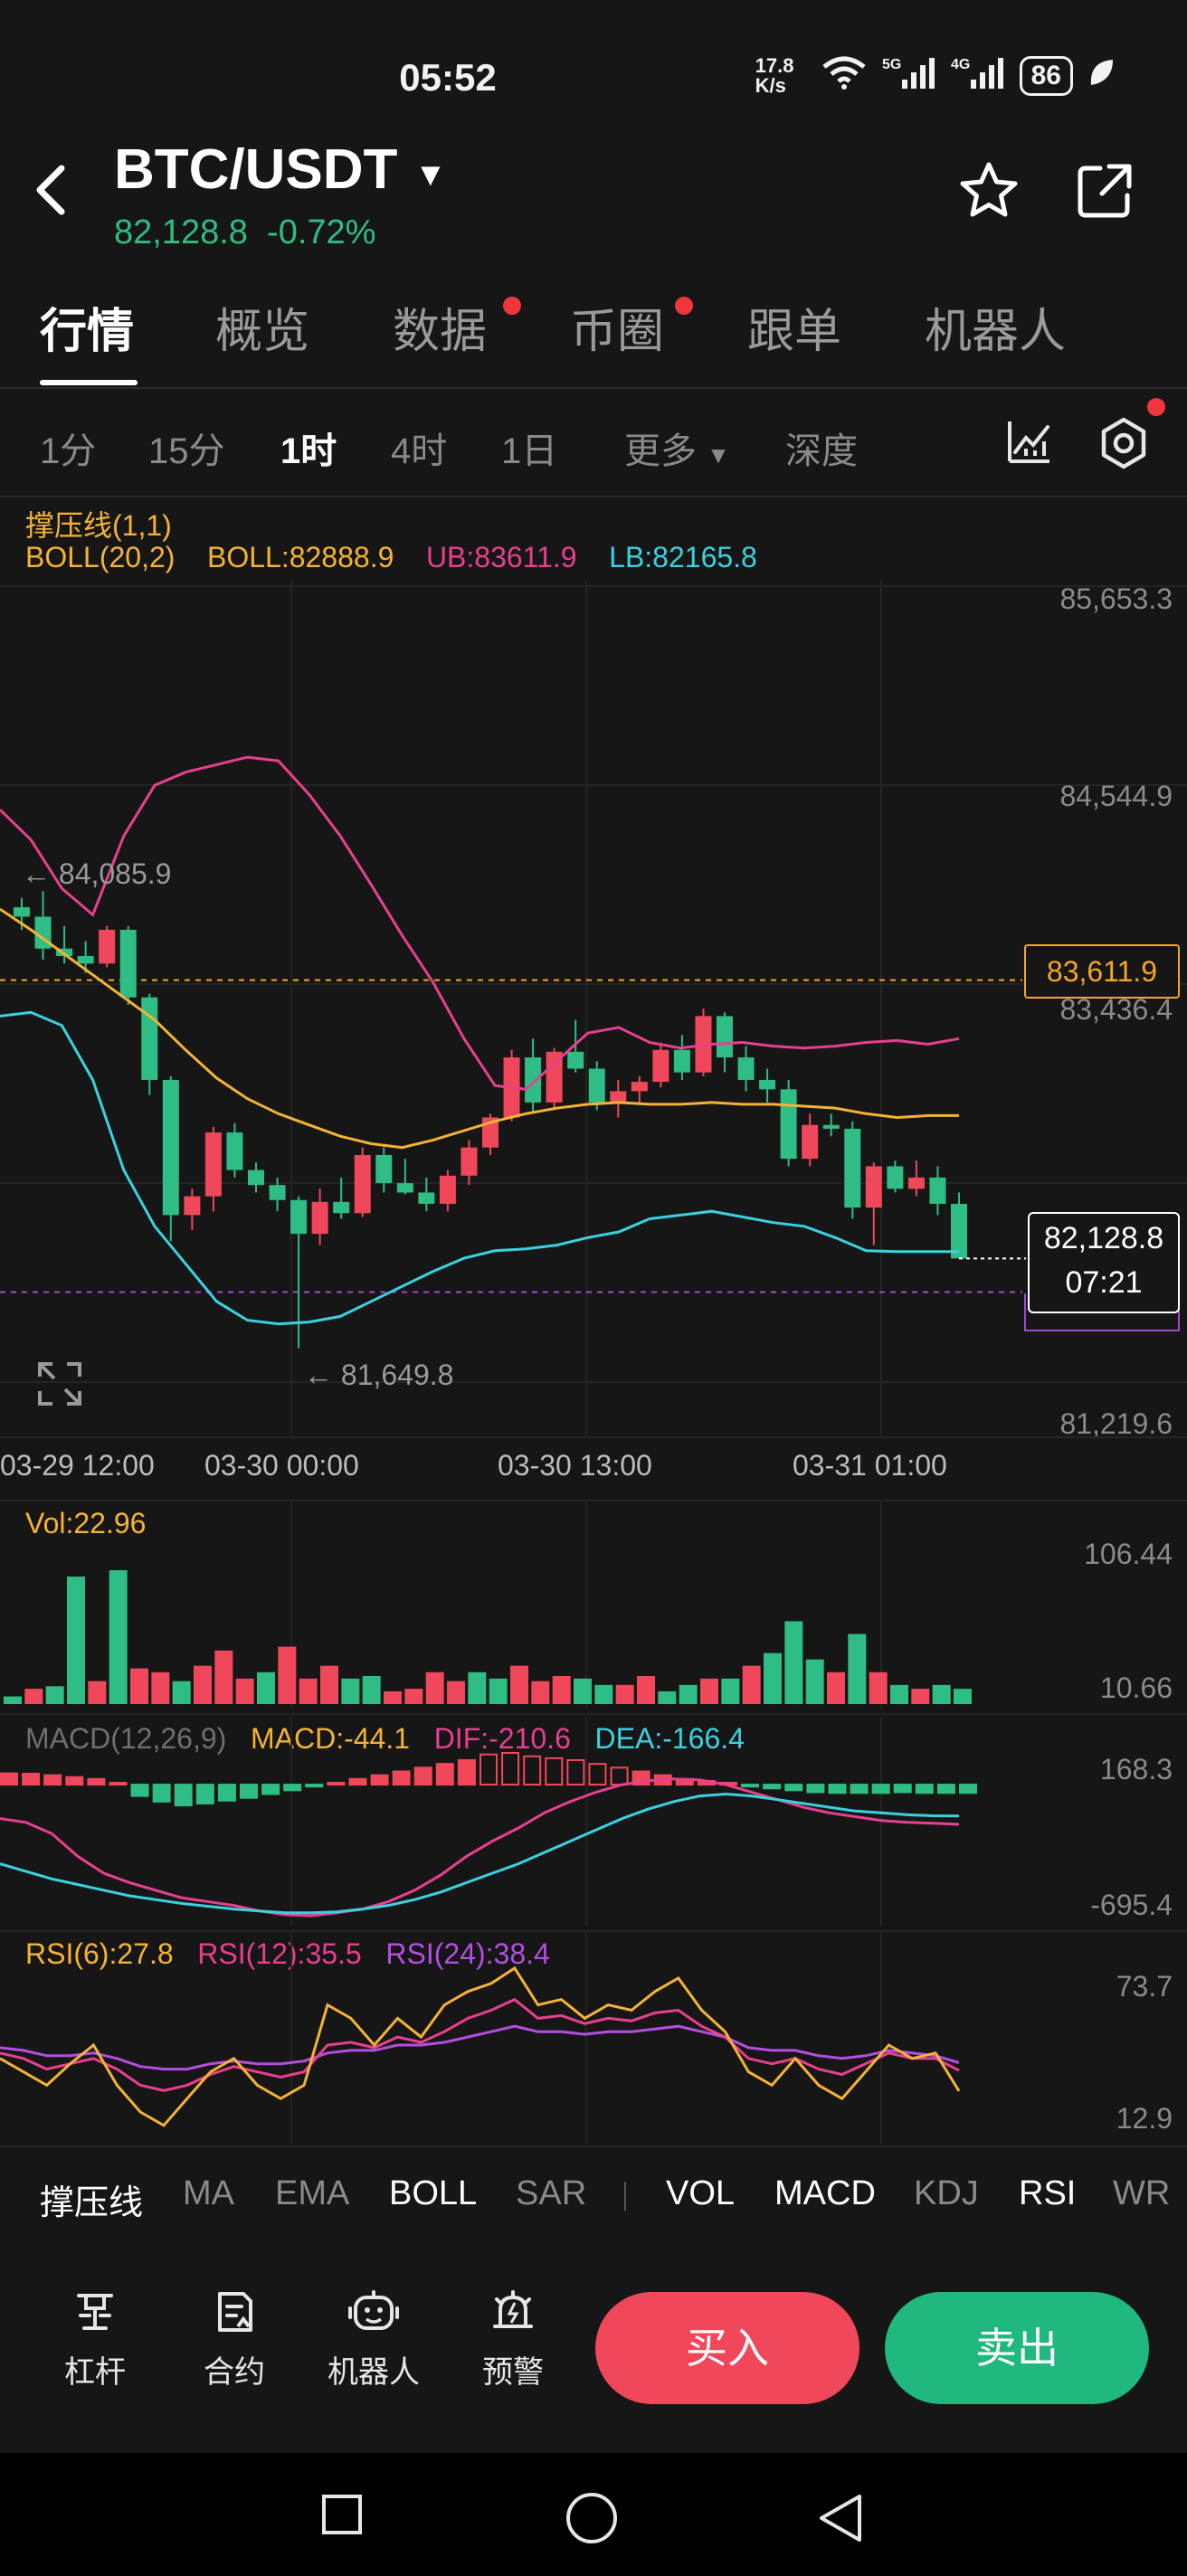 The image size is (1187, 2576). I want to click on recents-icon, so click(342, 2514).